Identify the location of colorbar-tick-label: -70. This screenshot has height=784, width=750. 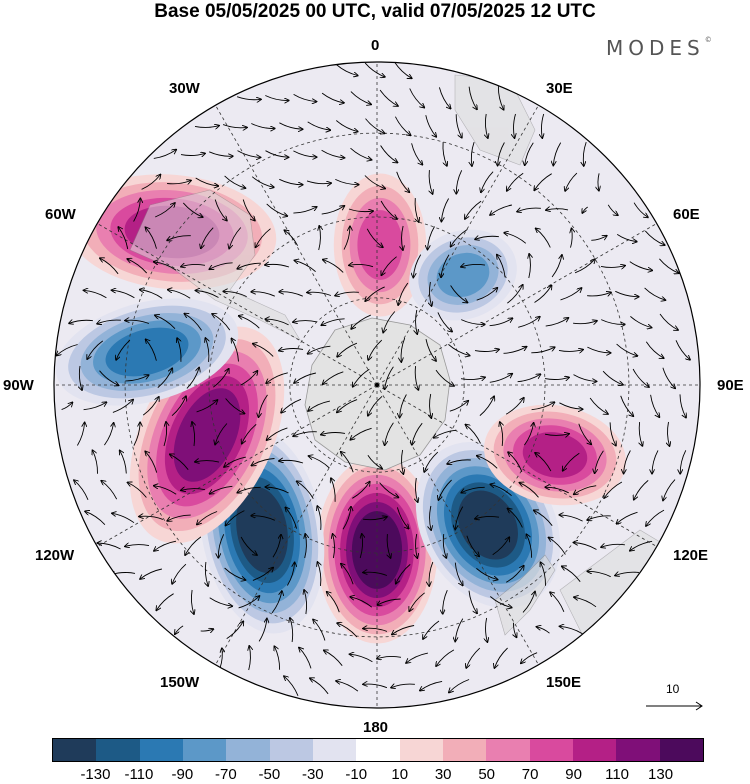
(226, 774).